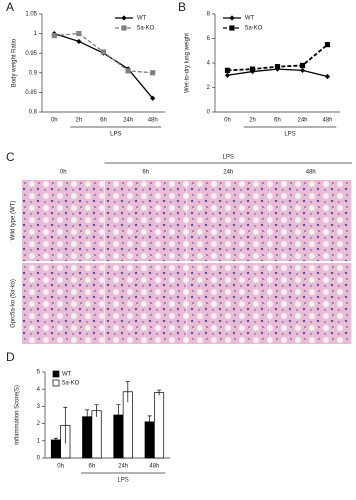 The image size is (356, 500). Describe the element at coordinates (228, 173) in the screenshot. I see `column-label: 24h` at that location.